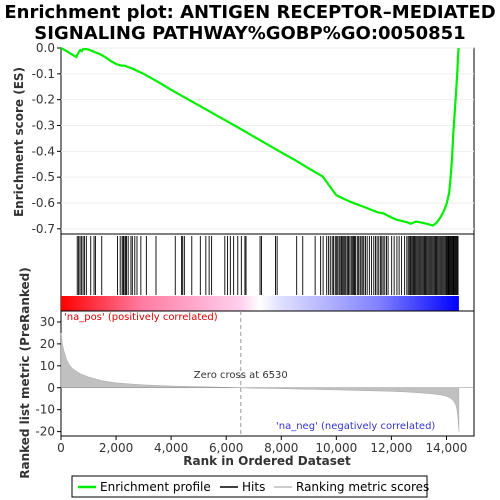 This screenshot has width=500, height=500. I want to click on x-axis-label: Rank in Ordered Dataset, so click(267, 461).